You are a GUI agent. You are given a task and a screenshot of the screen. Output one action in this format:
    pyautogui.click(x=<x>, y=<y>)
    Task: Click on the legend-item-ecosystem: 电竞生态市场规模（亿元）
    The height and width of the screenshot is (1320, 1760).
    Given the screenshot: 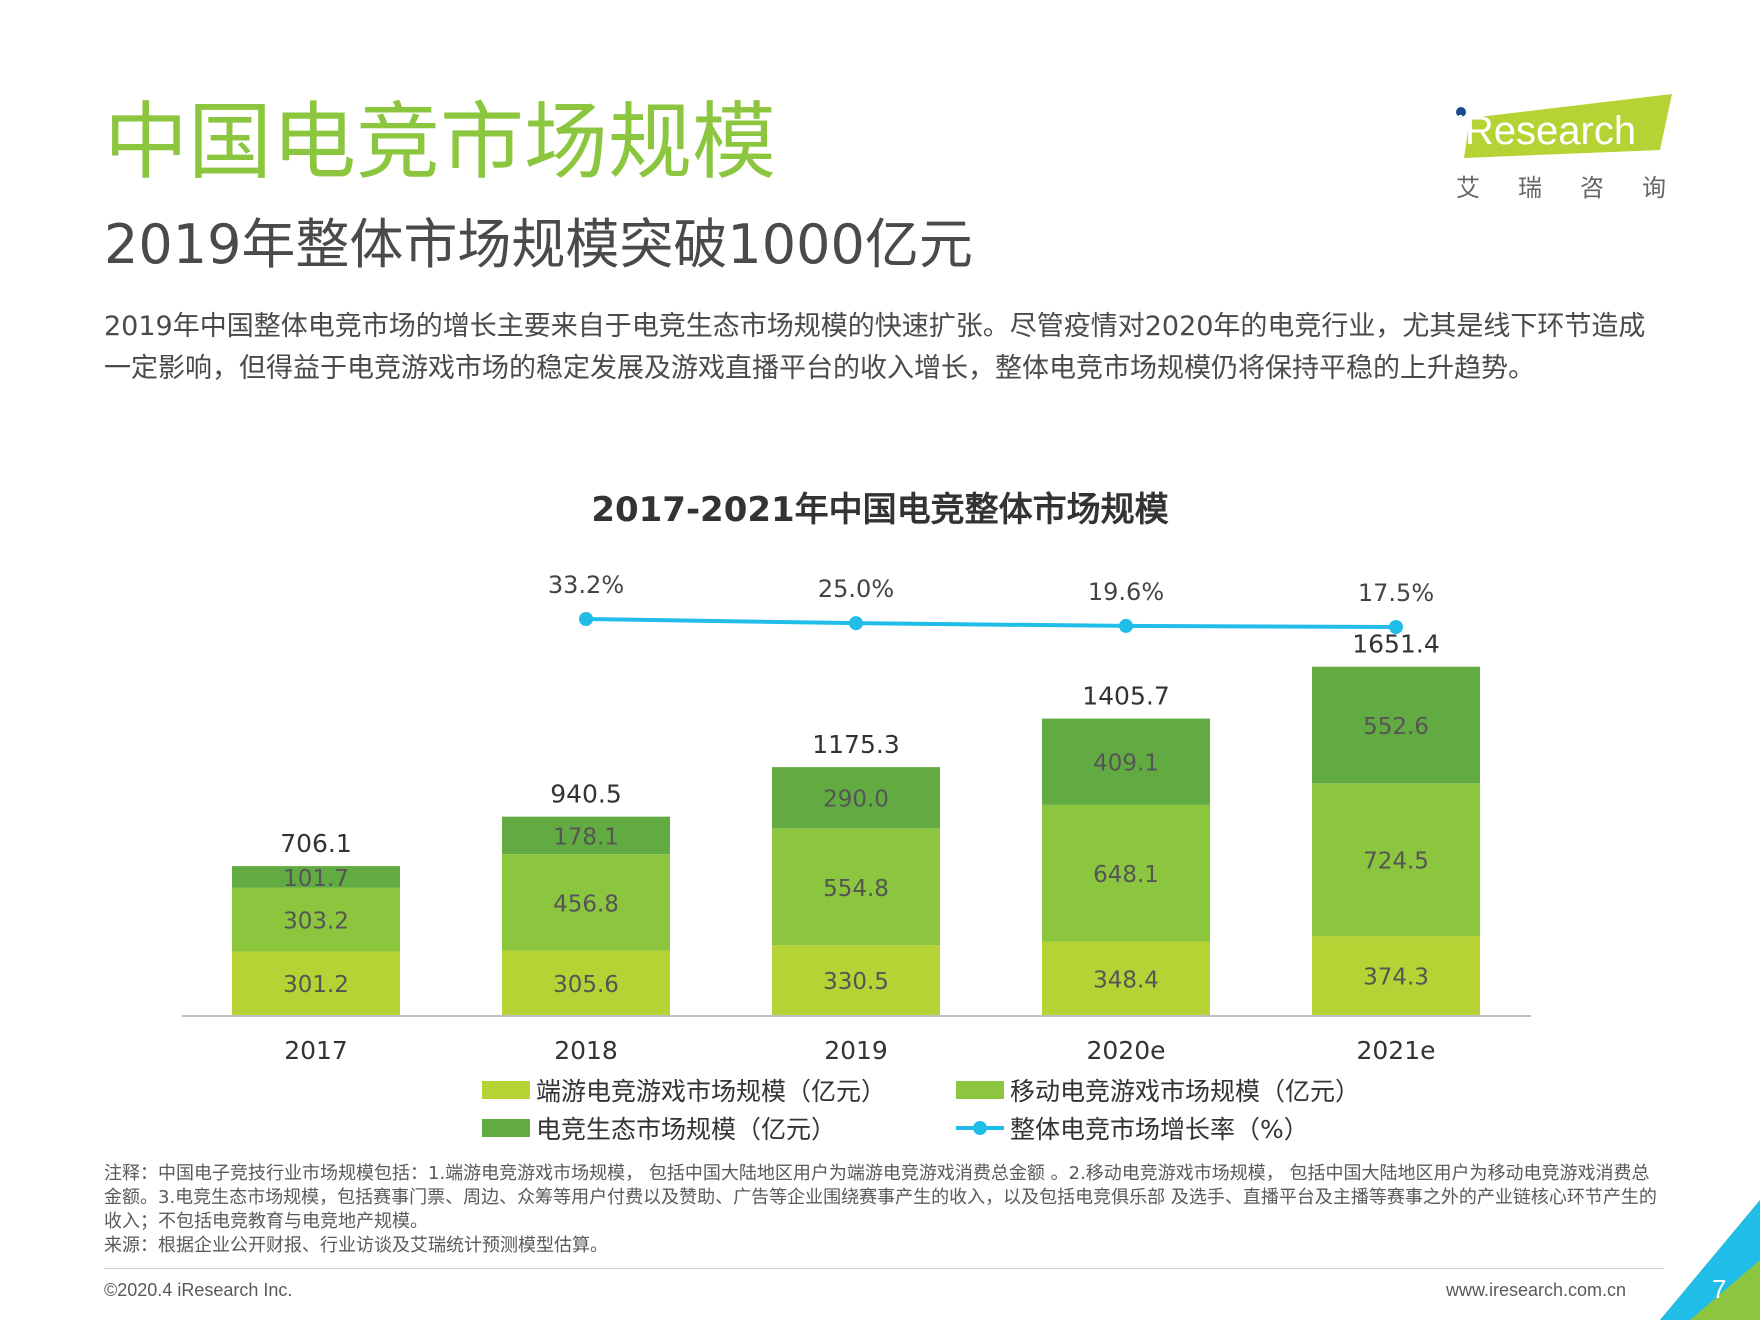 What is the action you would take?
    pyautogui.click(x=659, y=1128)
    